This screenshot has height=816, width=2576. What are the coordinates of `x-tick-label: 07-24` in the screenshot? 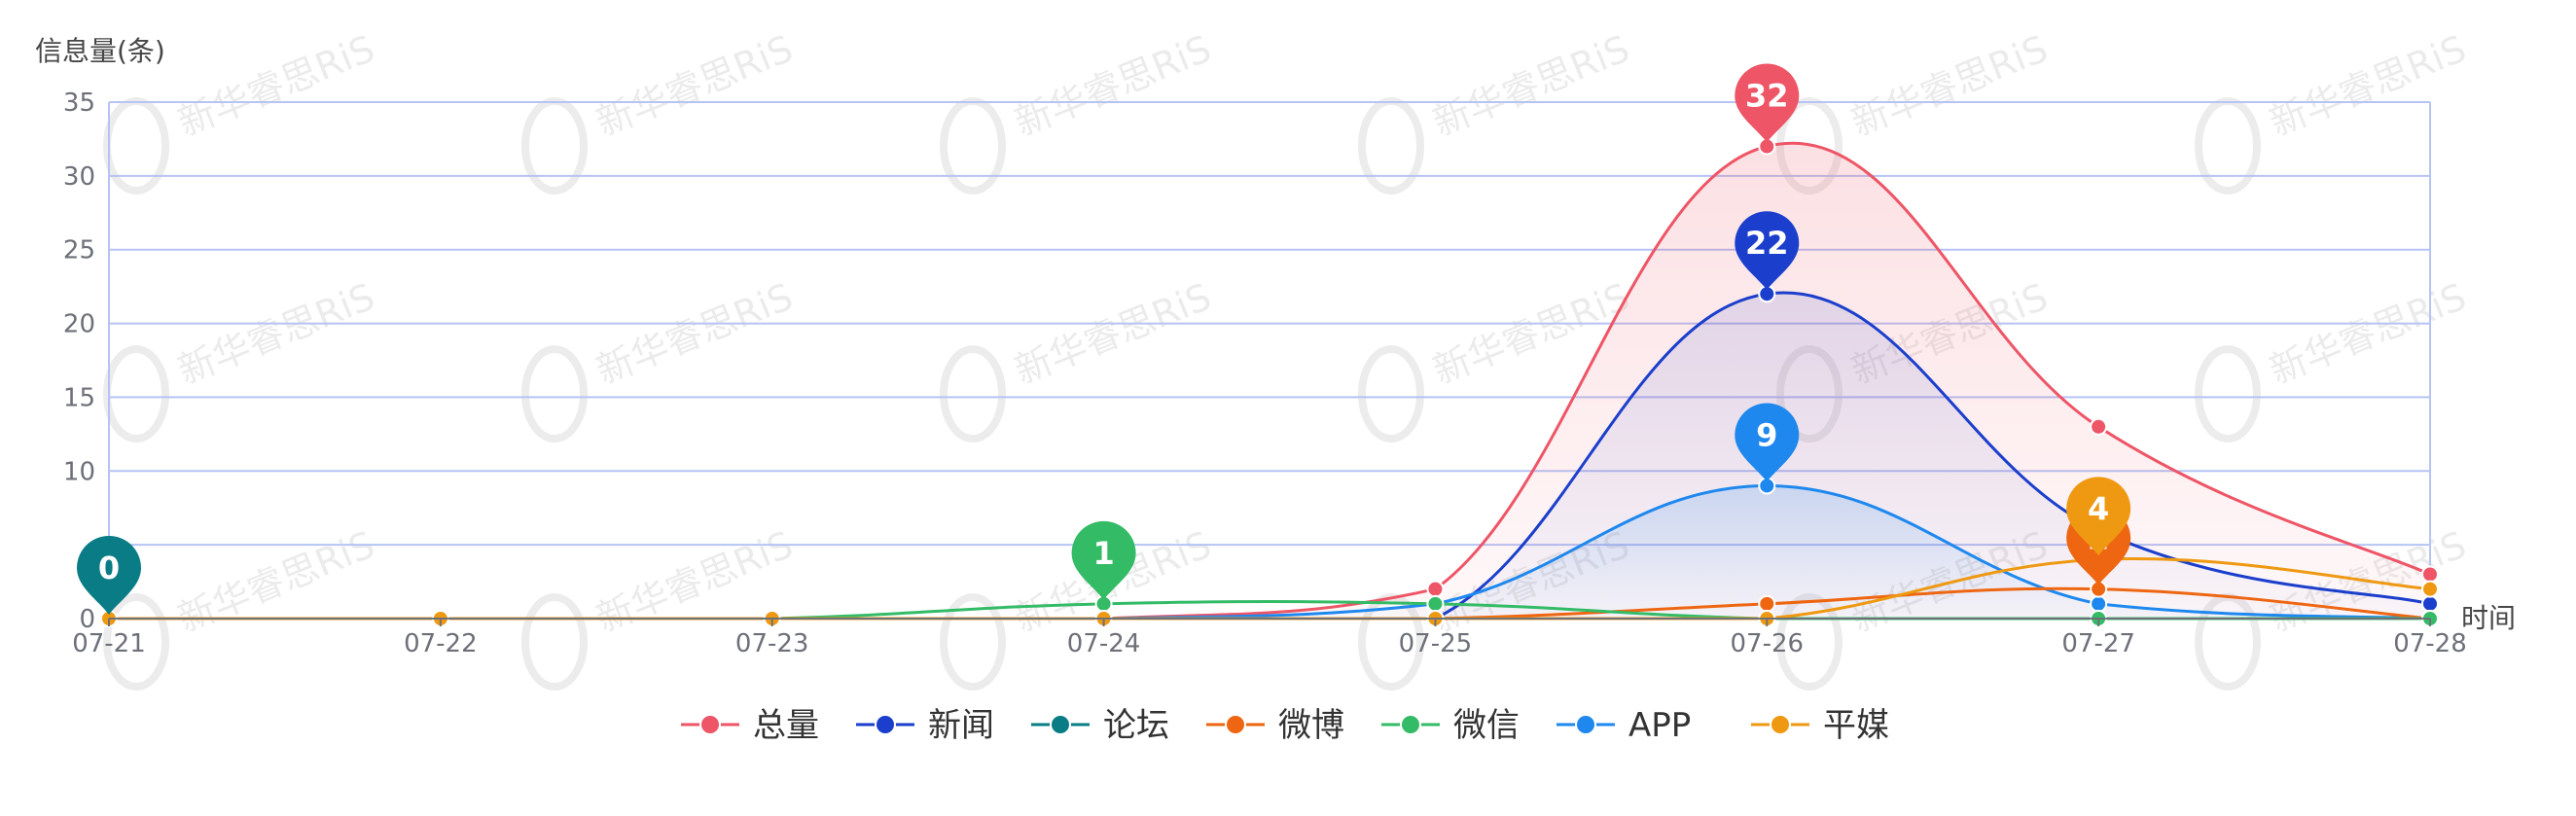 It's located at (1104, 643).